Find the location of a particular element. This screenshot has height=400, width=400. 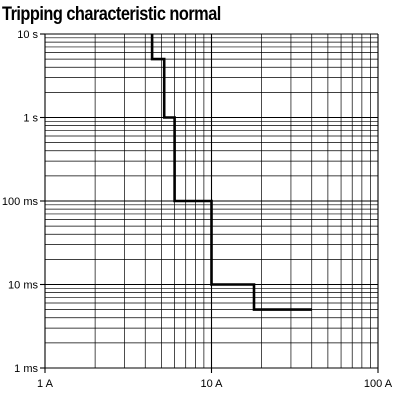

y-tick-label: 10 ms is located at coordinates (23, 286).